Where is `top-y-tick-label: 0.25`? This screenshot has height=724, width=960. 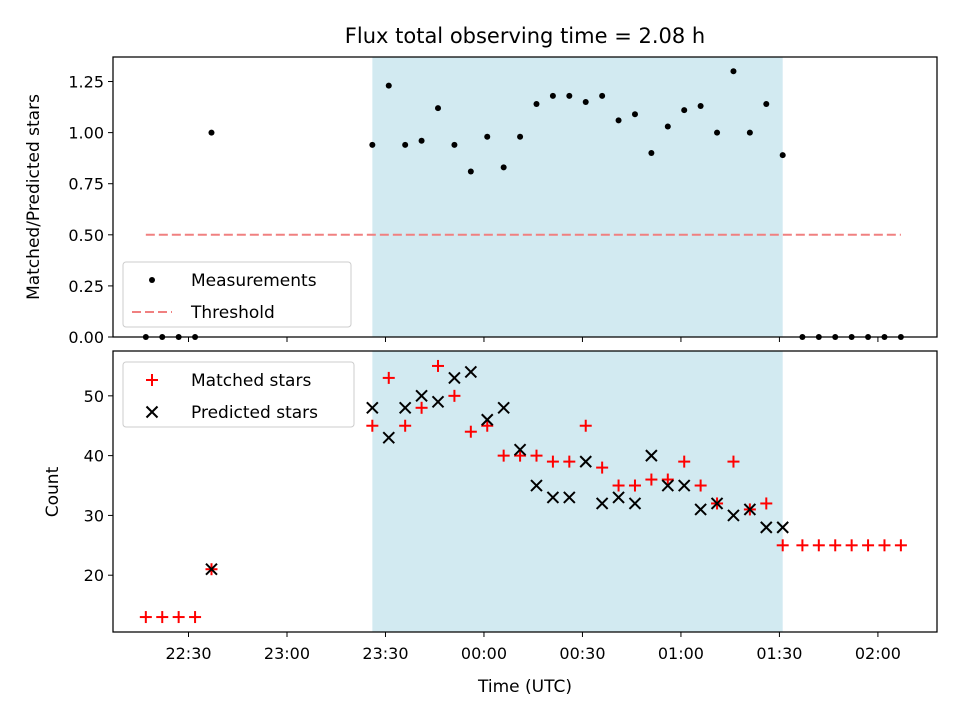
top-y-tick-label: 0.25 is located at coordinates (86, 286).